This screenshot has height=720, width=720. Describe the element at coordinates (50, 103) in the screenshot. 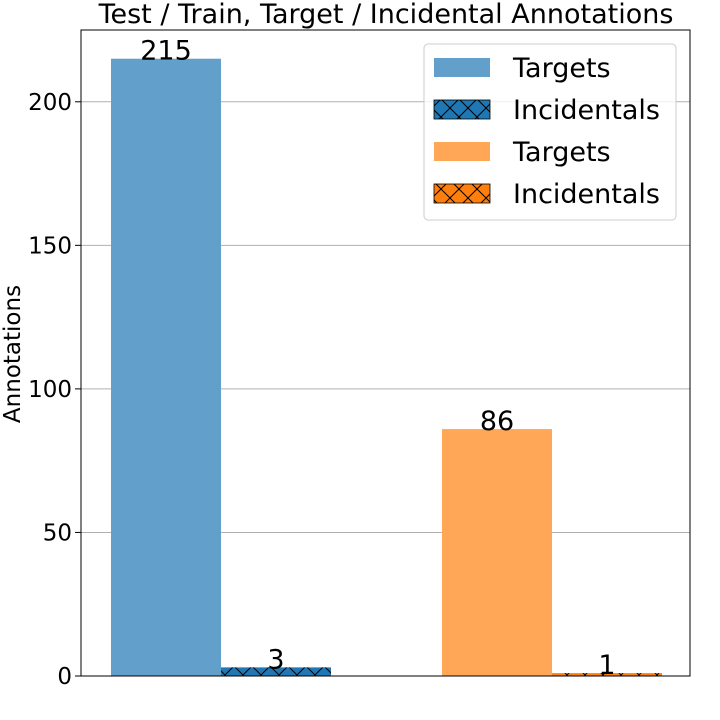

I see `y-tick-label: 200` at that location.